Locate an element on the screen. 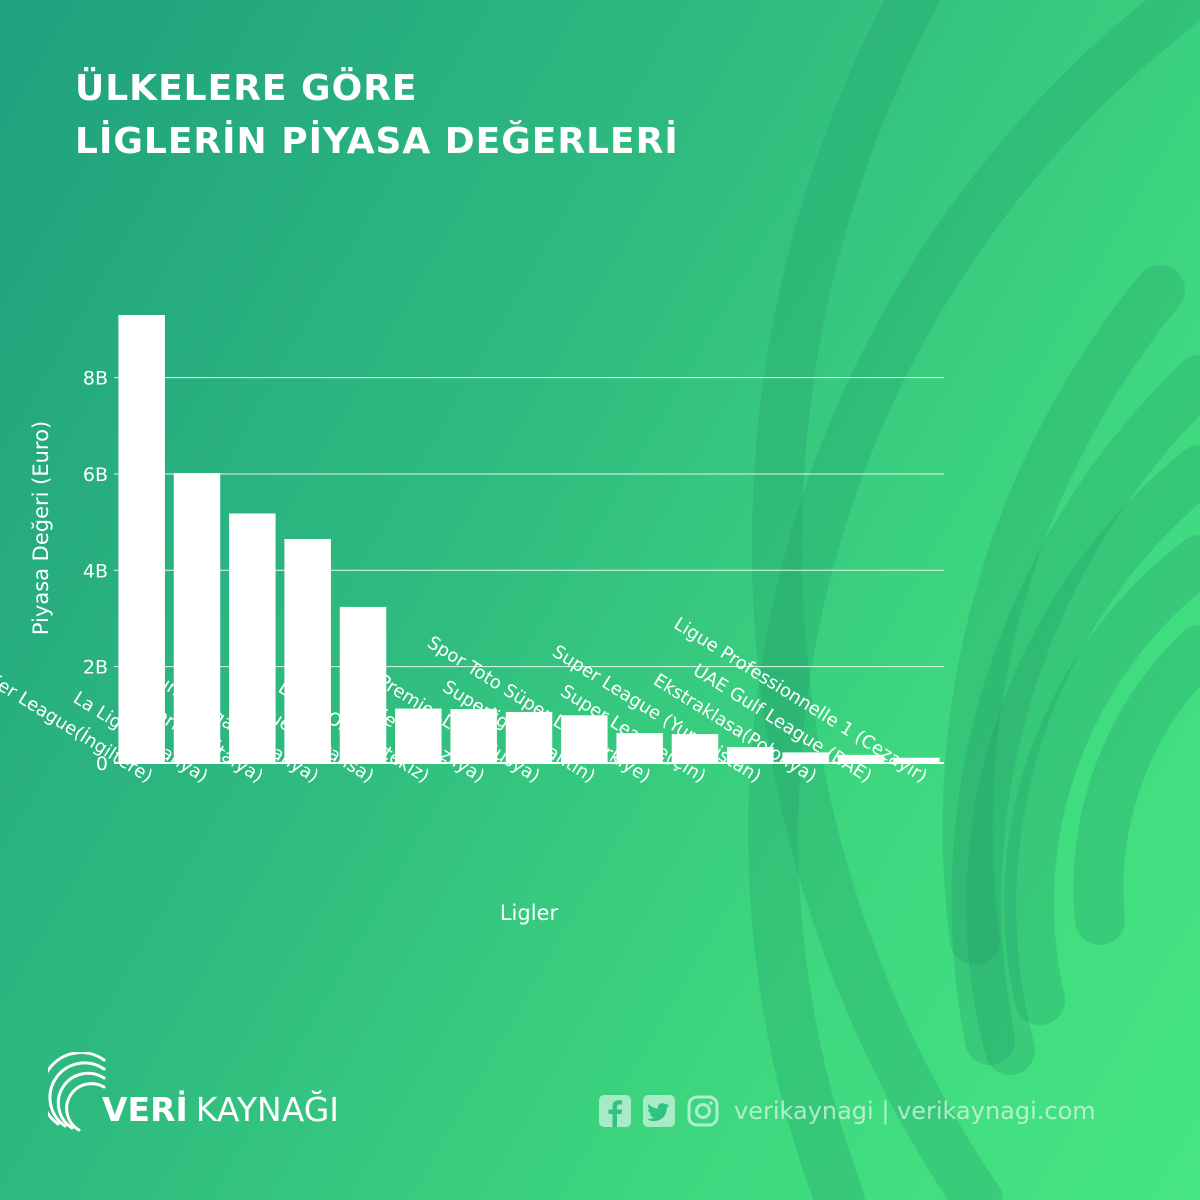 The width and height of the screenshot is (1200, 1200). brand-bold: VERİ is located at coordinates (145, 1109).